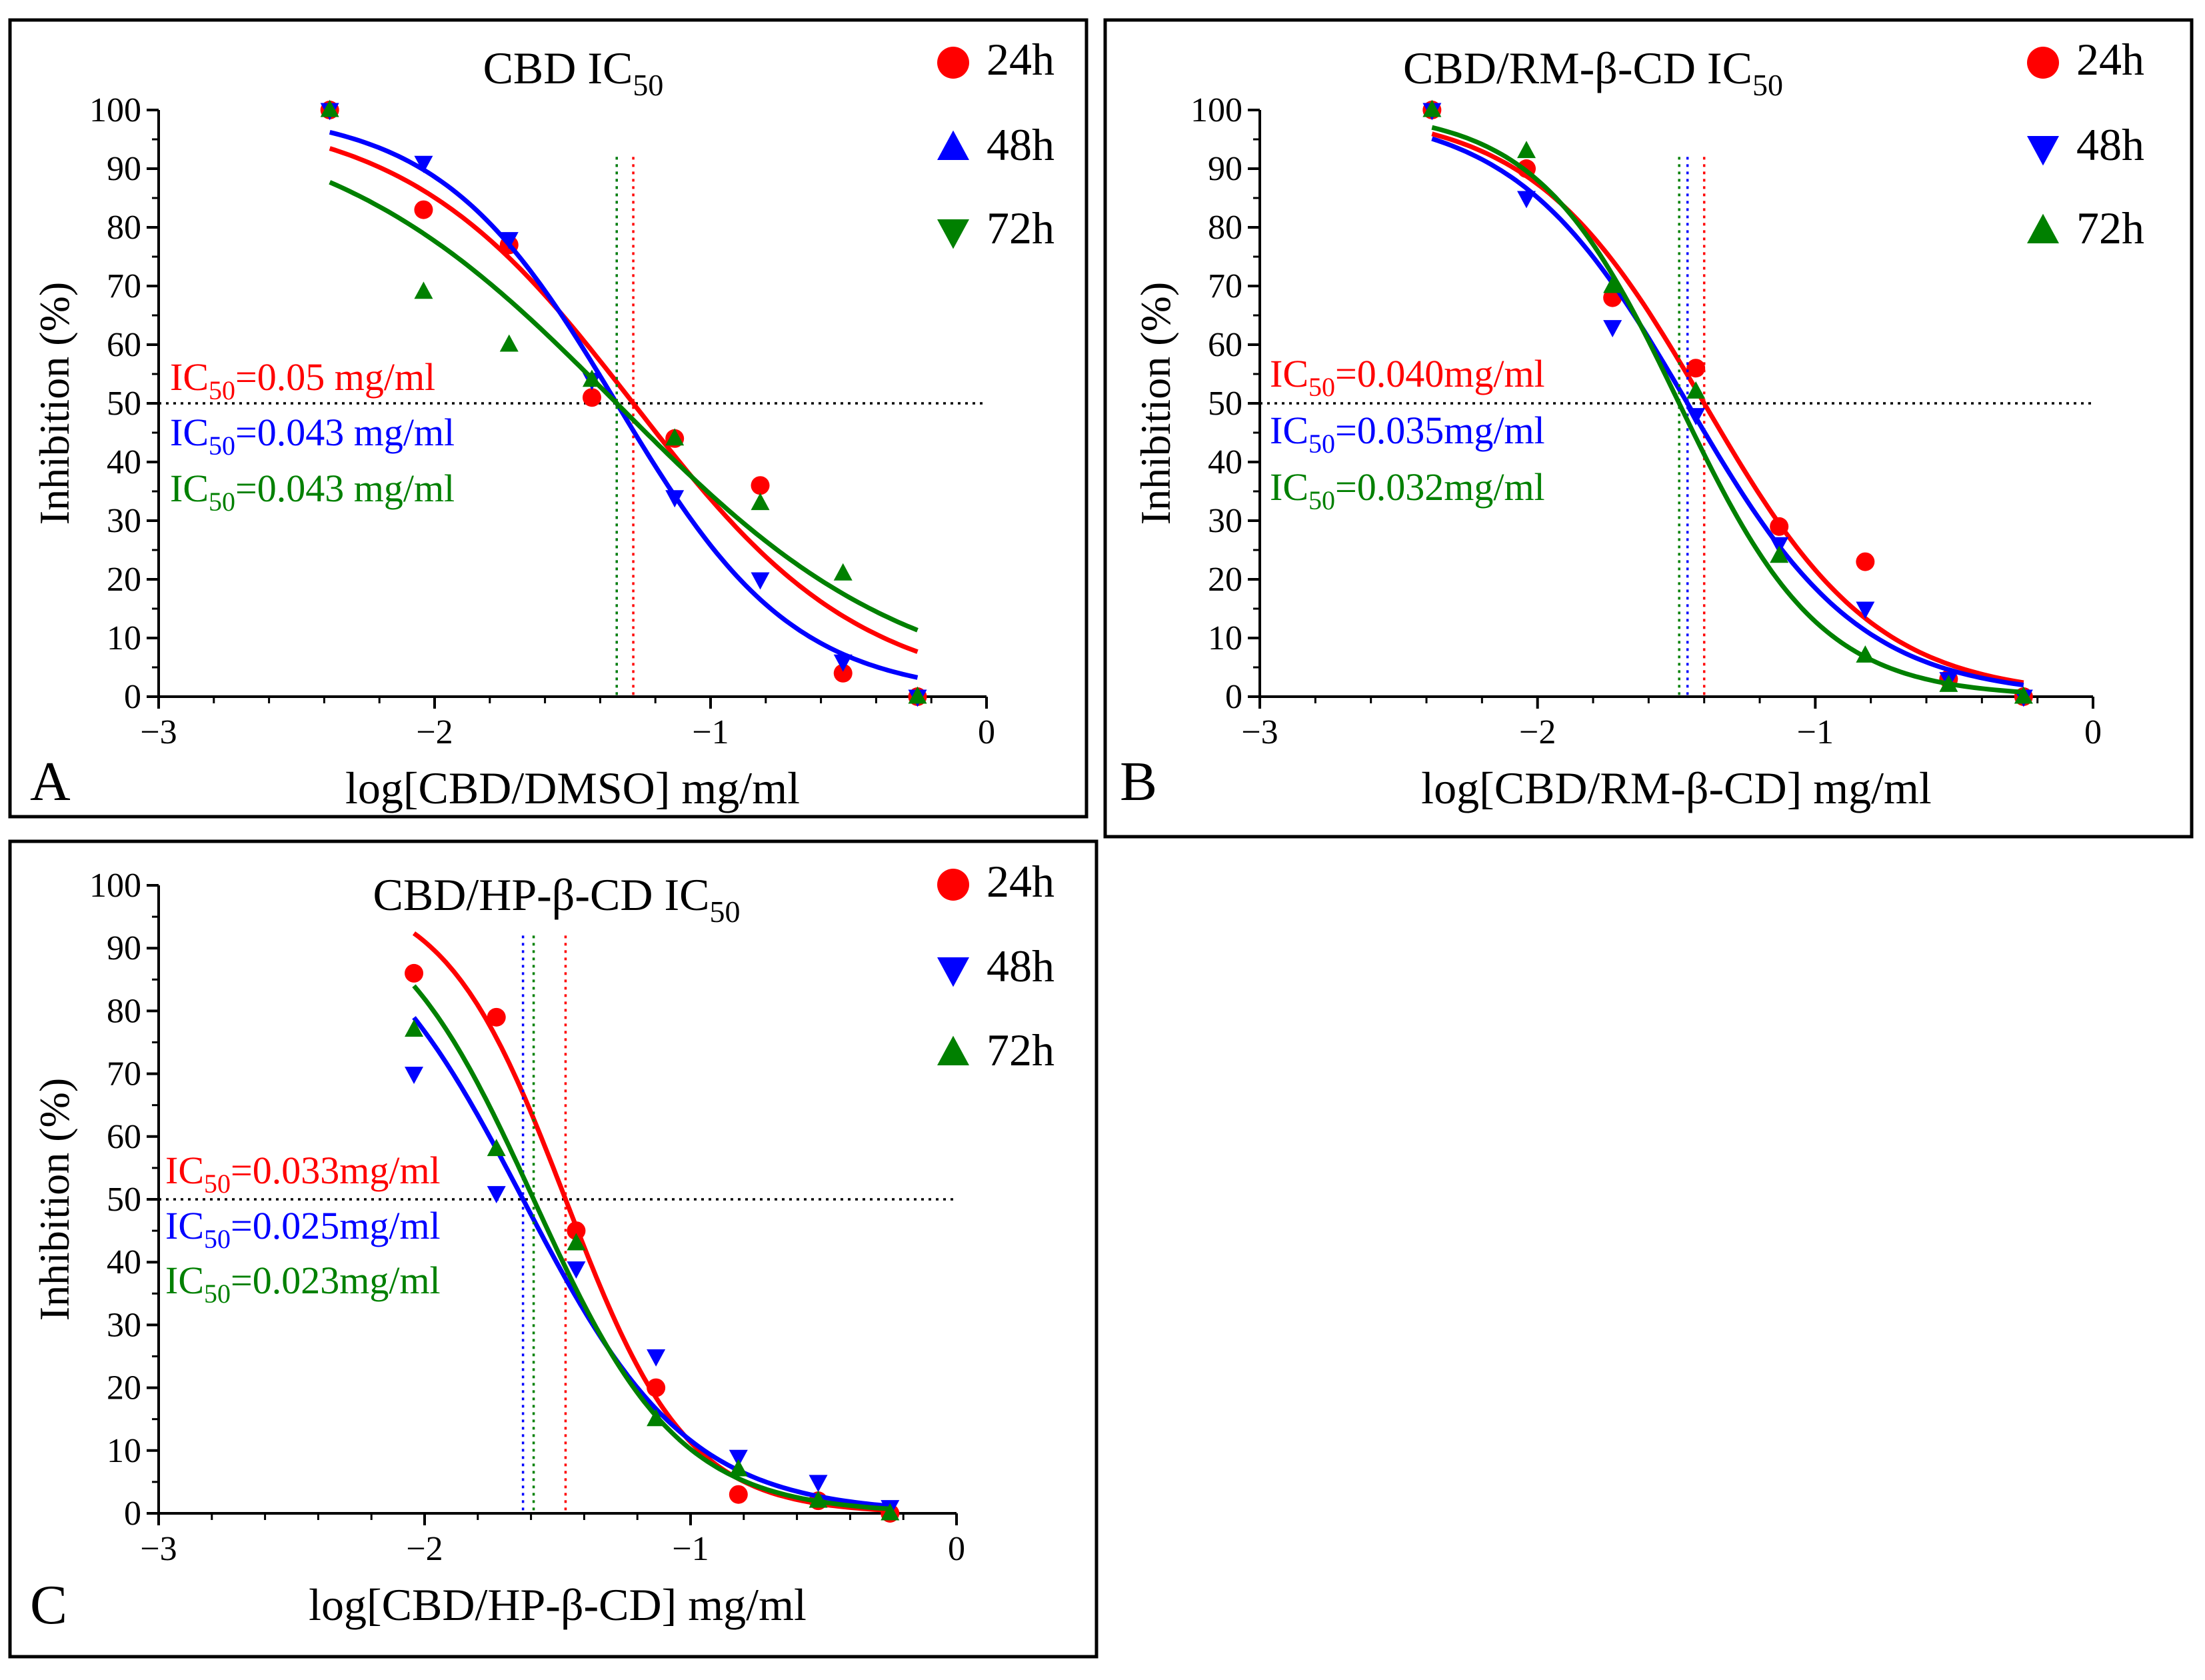  What do you see at coordinates (1225, 521) in the screenshot?
I see `y-tick-label: 30` at bounding box center [1225, 521].